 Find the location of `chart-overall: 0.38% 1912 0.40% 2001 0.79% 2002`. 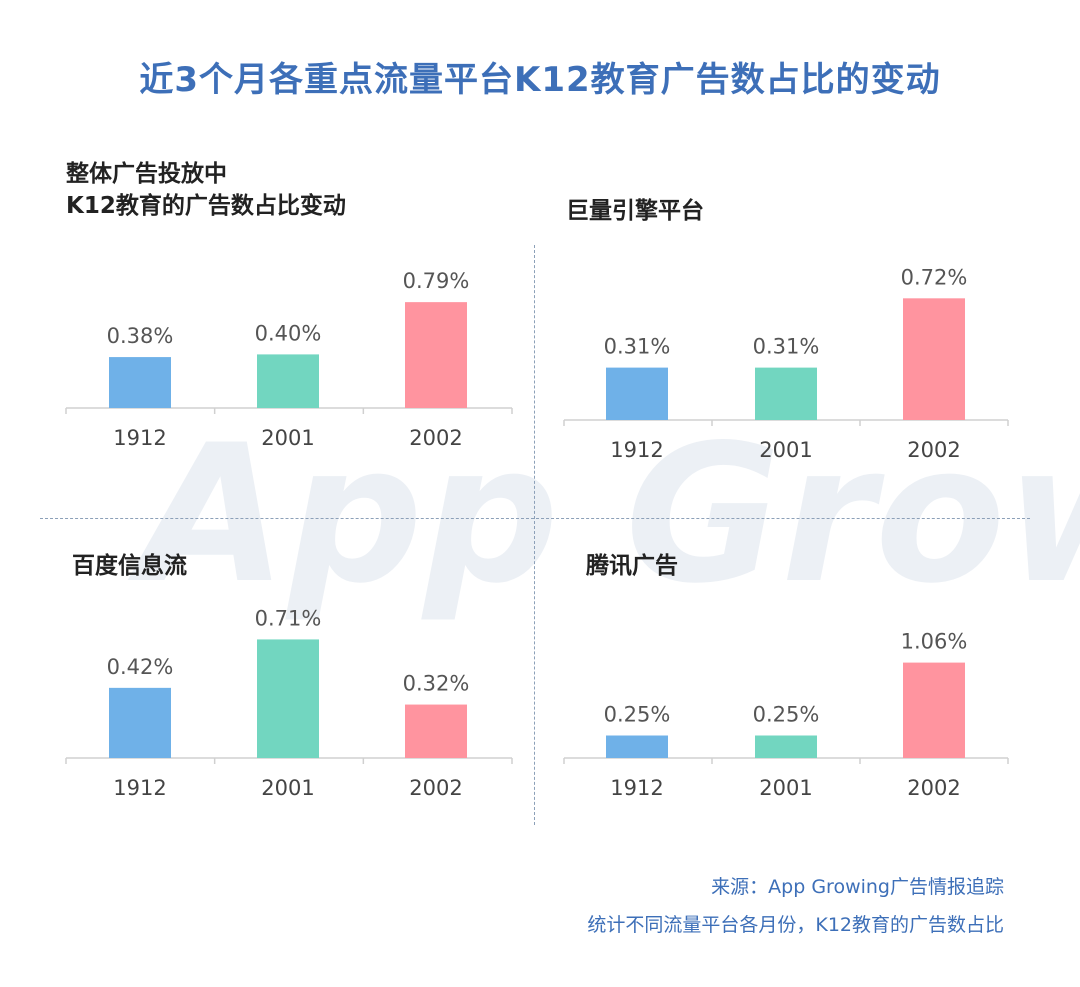

chart-overall: 0.38% 1912 0.40% 2001 0.79% 2002 is located at coordinates (289, 359).